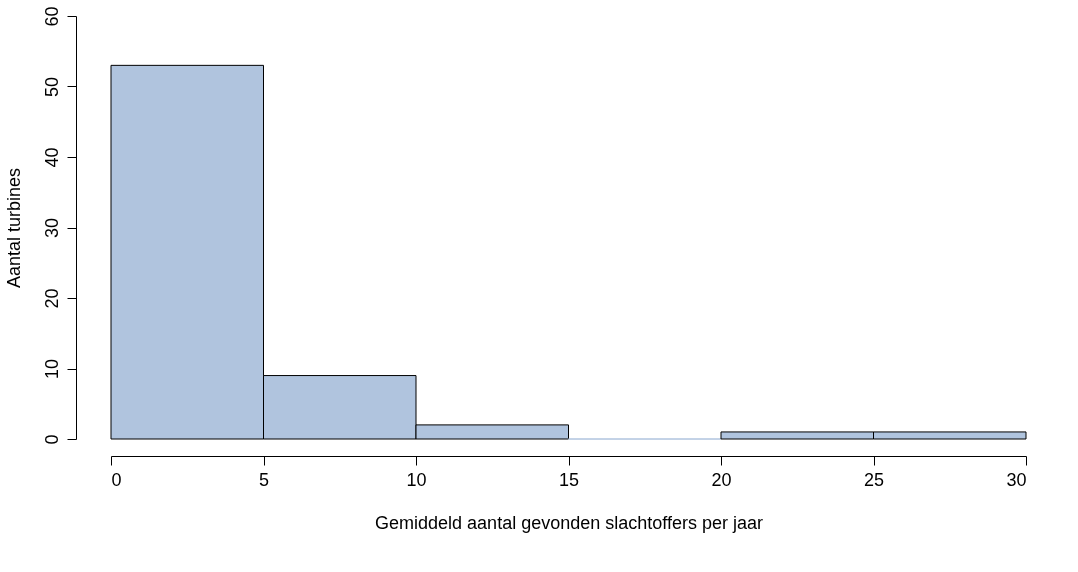  What do you see at coordinates (569, 522) in the screenshot?
I see `x-axis-title: Gemiddeld aantal gevonden slachtoffers per jaar` at bounding box center [569, 522].